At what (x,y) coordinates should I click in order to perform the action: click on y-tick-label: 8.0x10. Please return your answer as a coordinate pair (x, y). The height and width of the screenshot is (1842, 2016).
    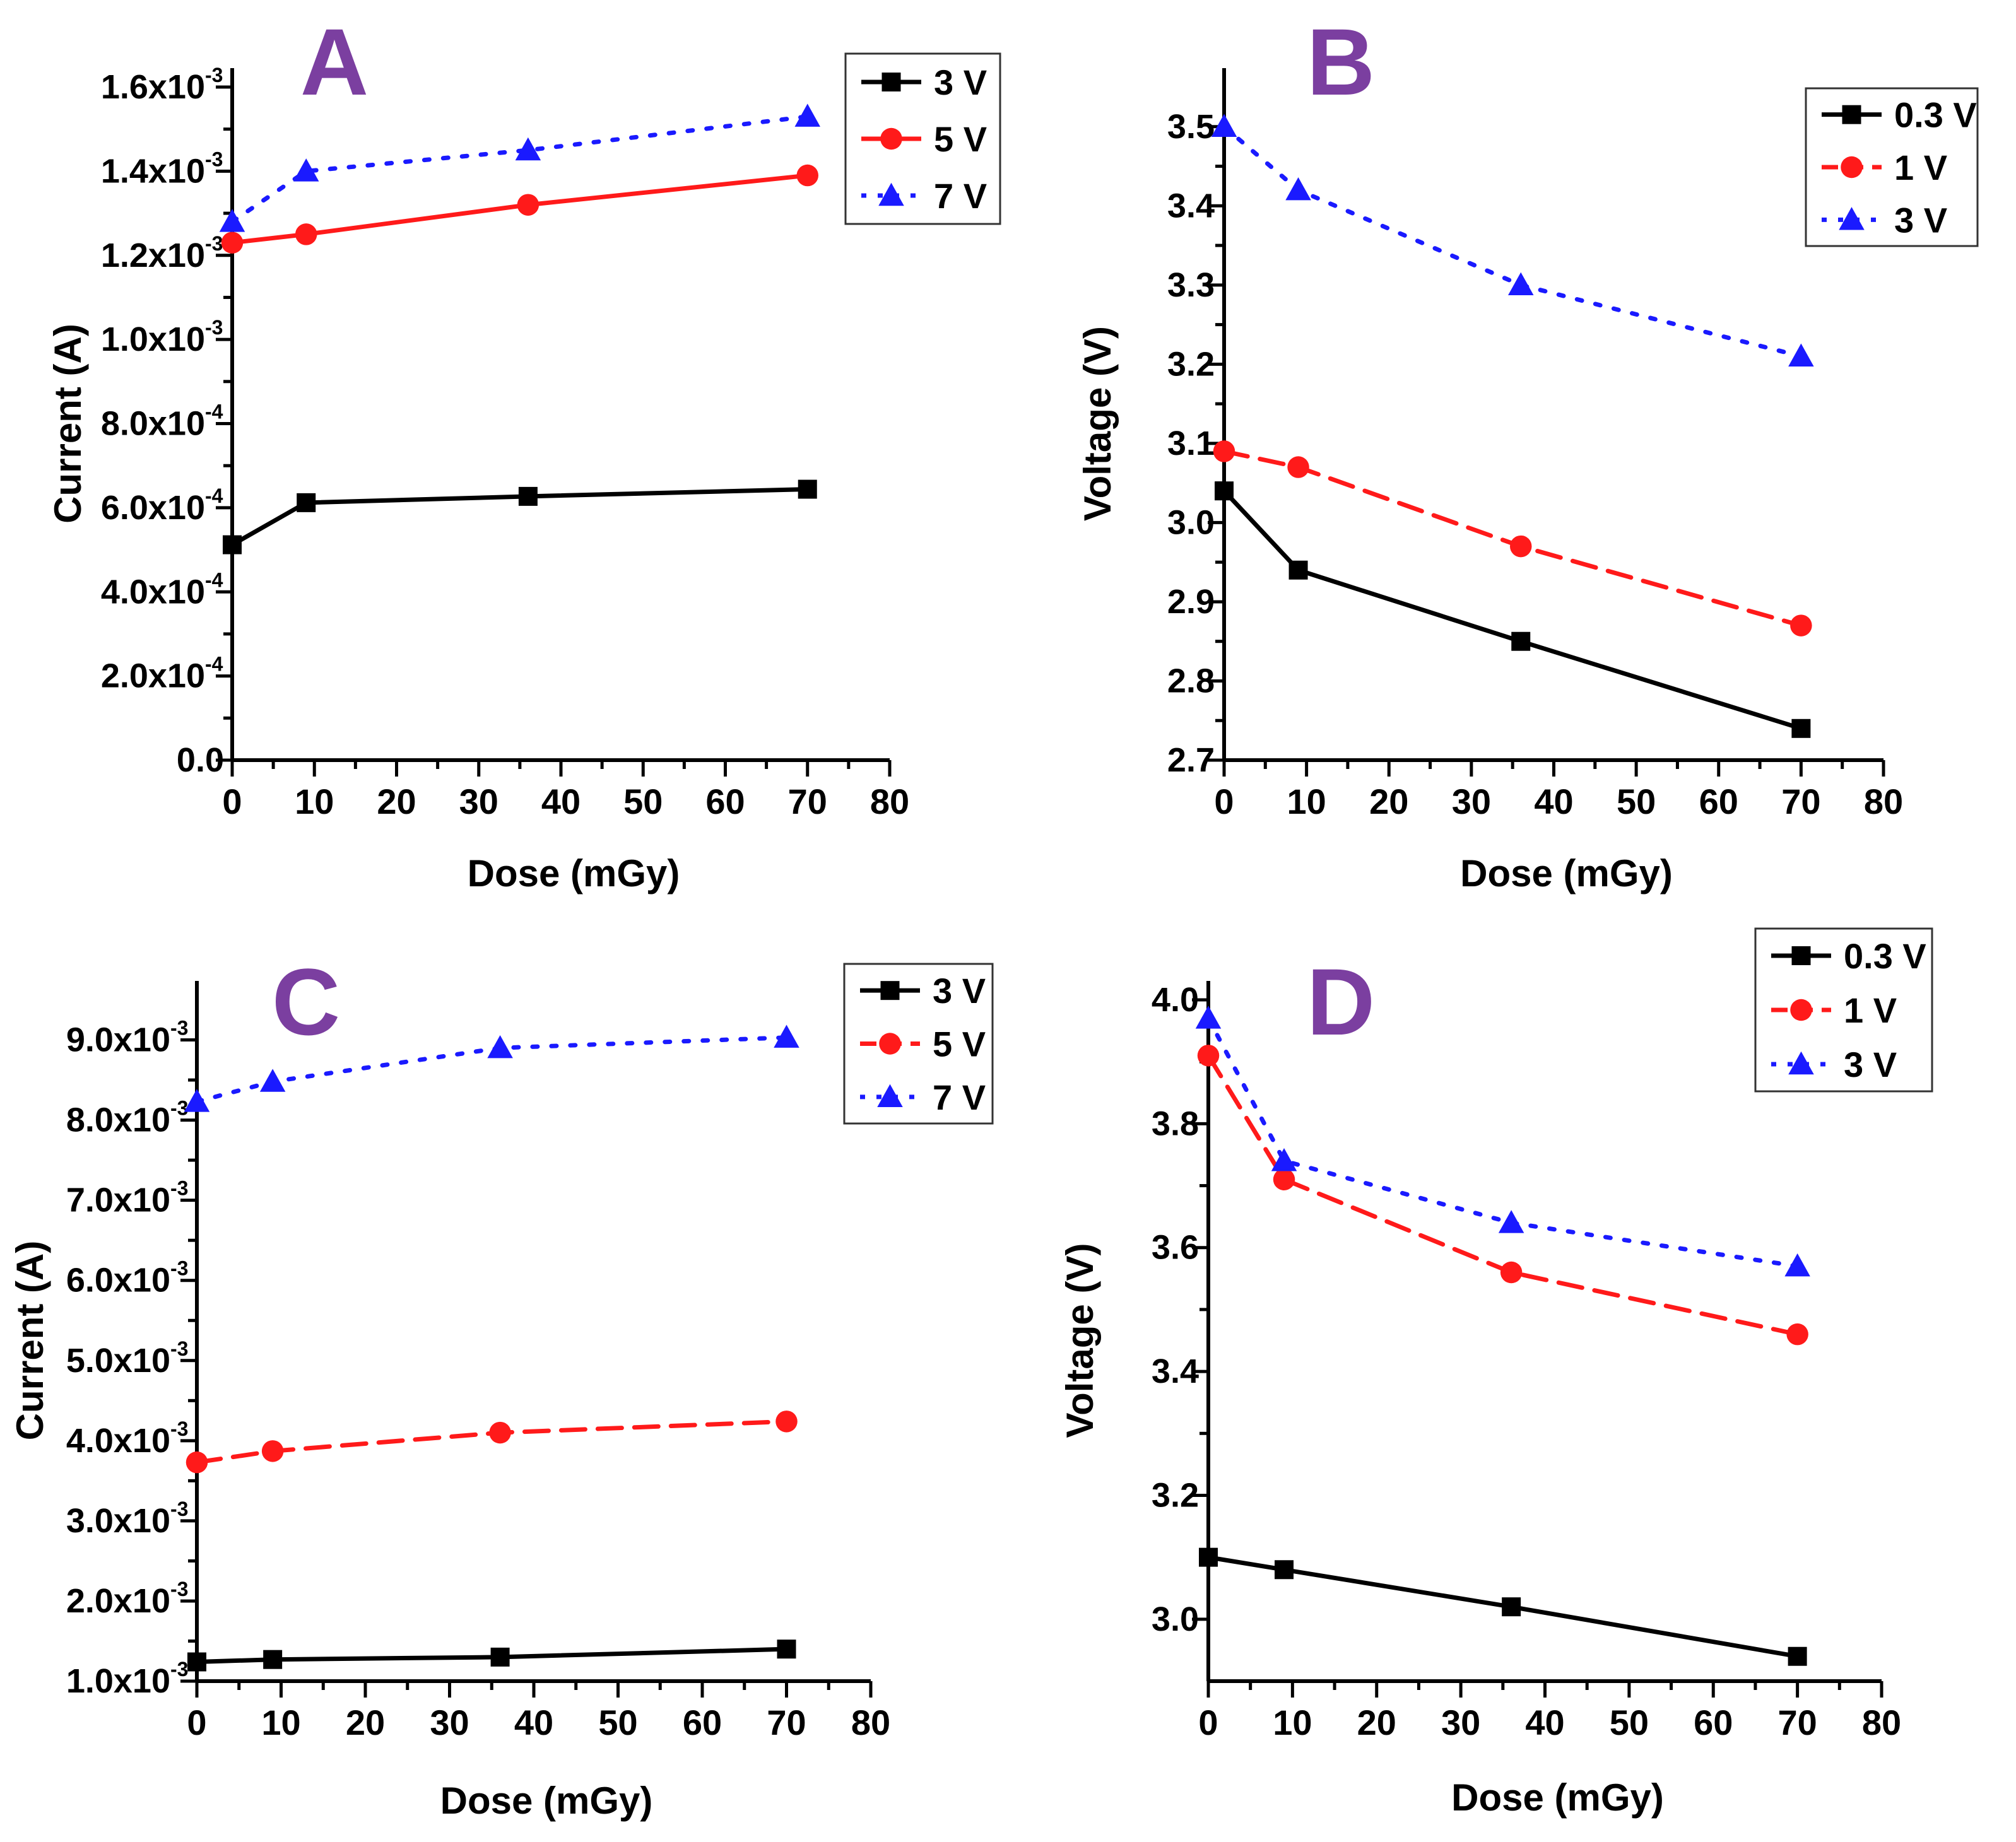
    Looking at the image, I should click on (118, 1120).